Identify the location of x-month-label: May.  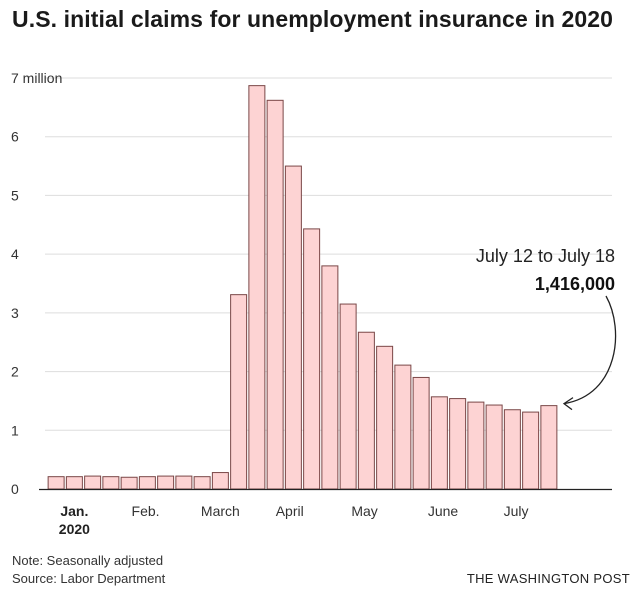
(364, 511).